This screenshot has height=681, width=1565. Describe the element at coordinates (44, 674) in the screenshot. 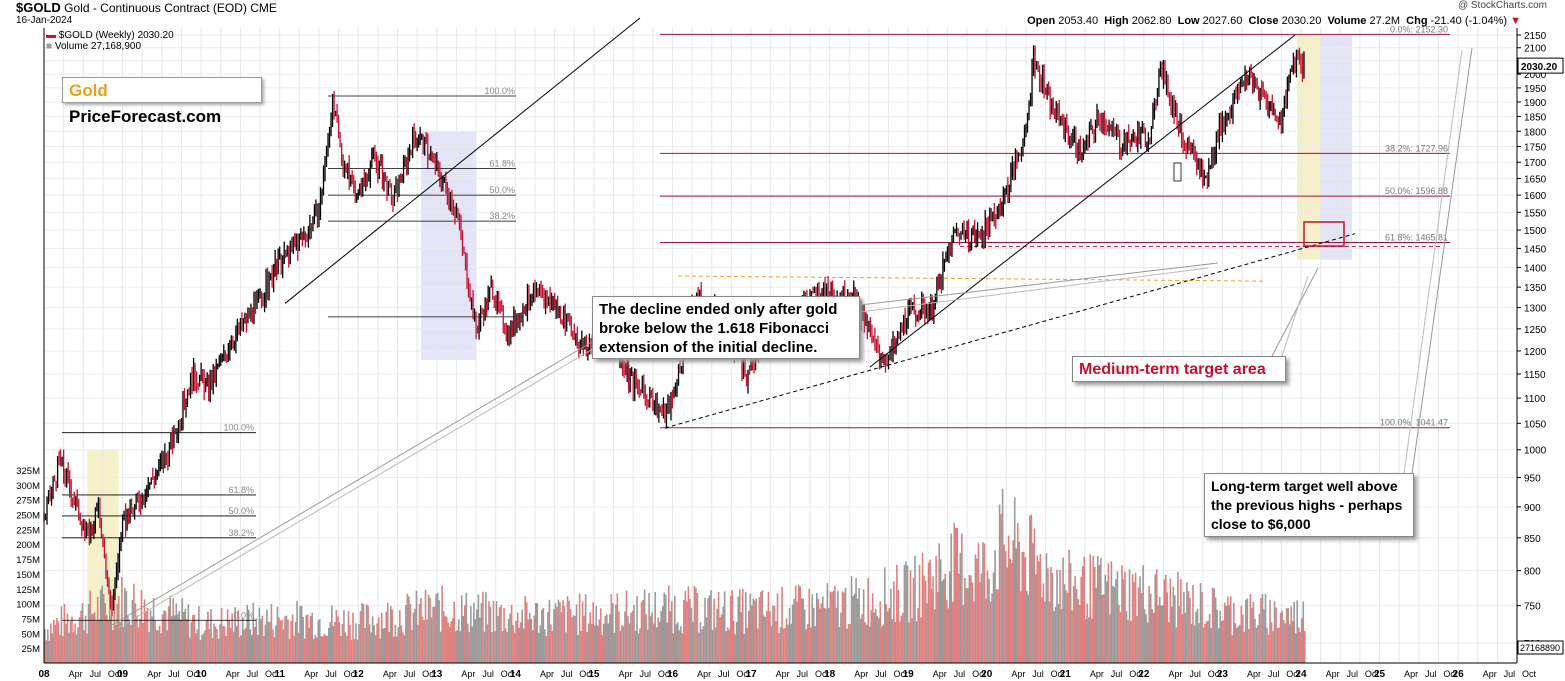

I see `x-tick-label: 08` at that location.